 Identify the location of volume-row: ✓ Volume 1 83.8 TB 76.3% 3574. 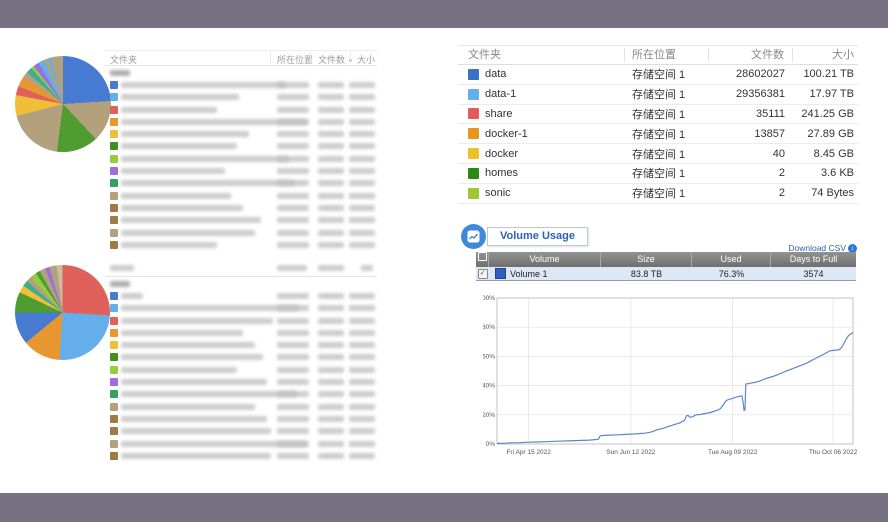
(666, 274).